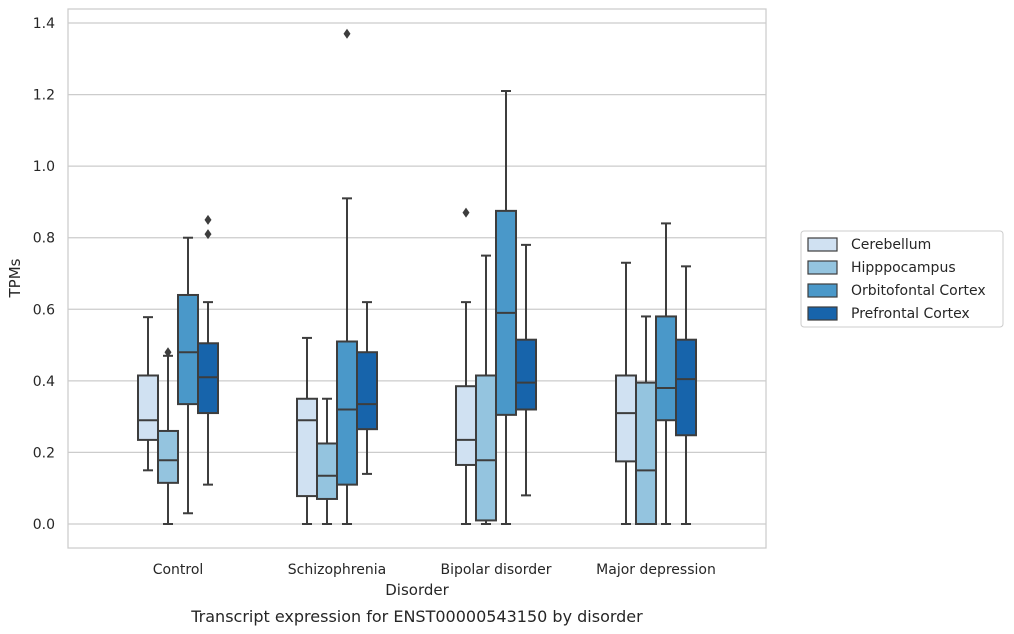  I want to click on x-tick-label: Schizophrenia, so click(337, 570).